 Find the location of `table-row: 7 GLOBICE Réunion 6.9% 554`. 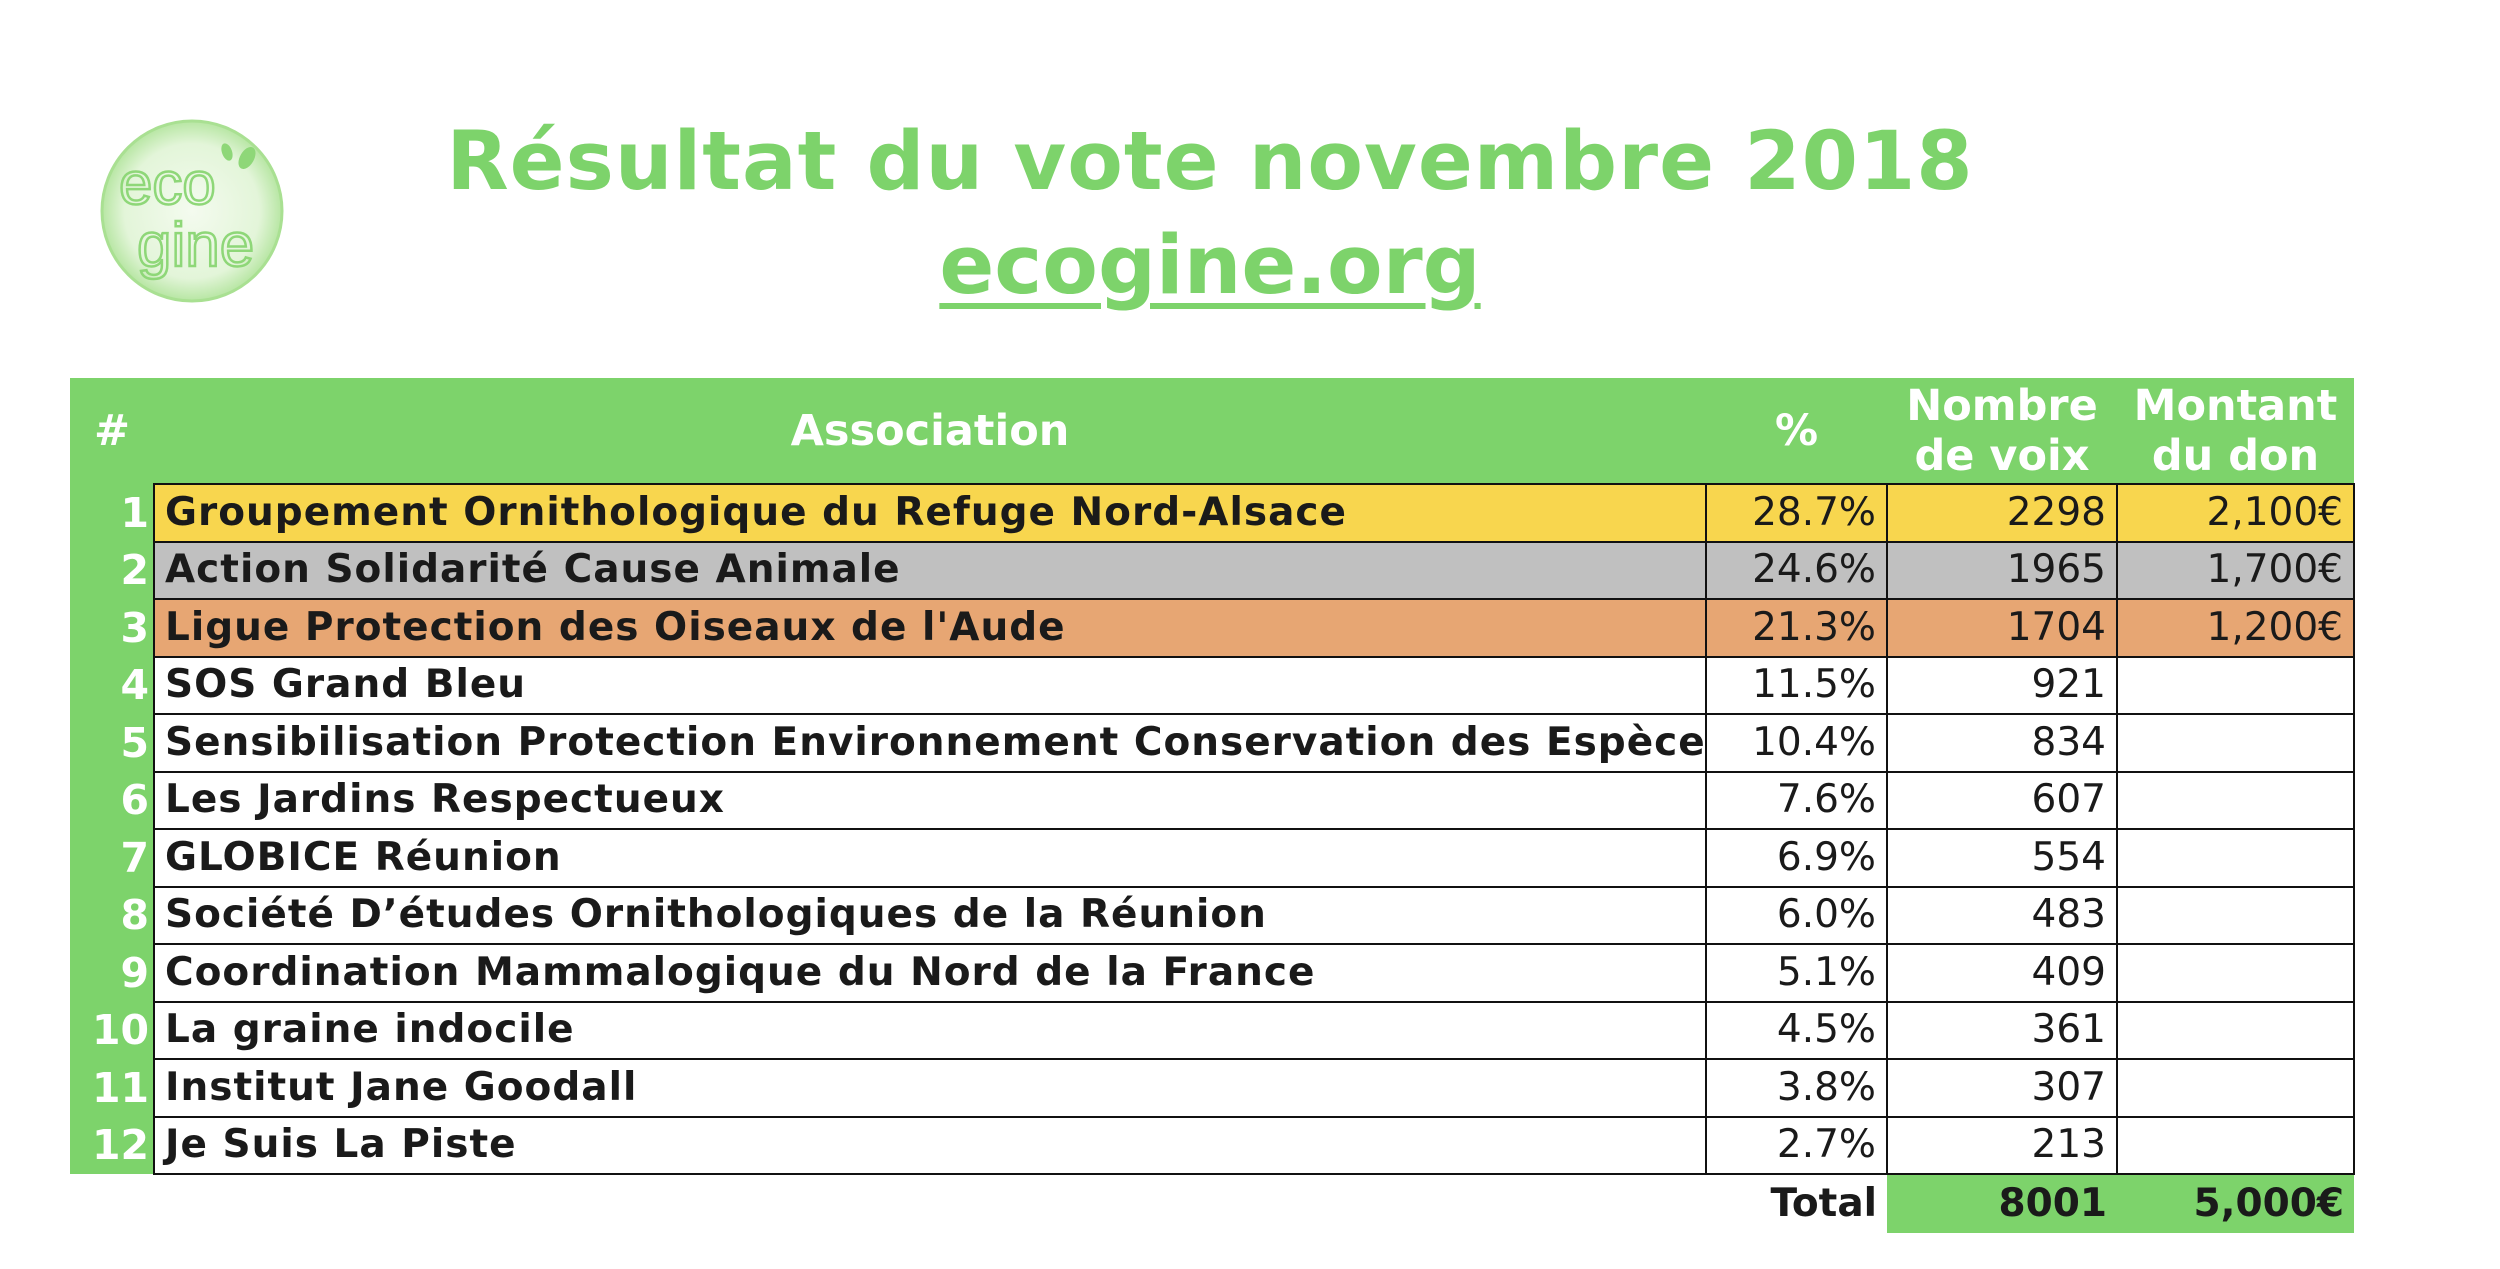

table-row: 7 GLOBICE Réunion 6.9% 554 is located at coordinates (1212, 858).